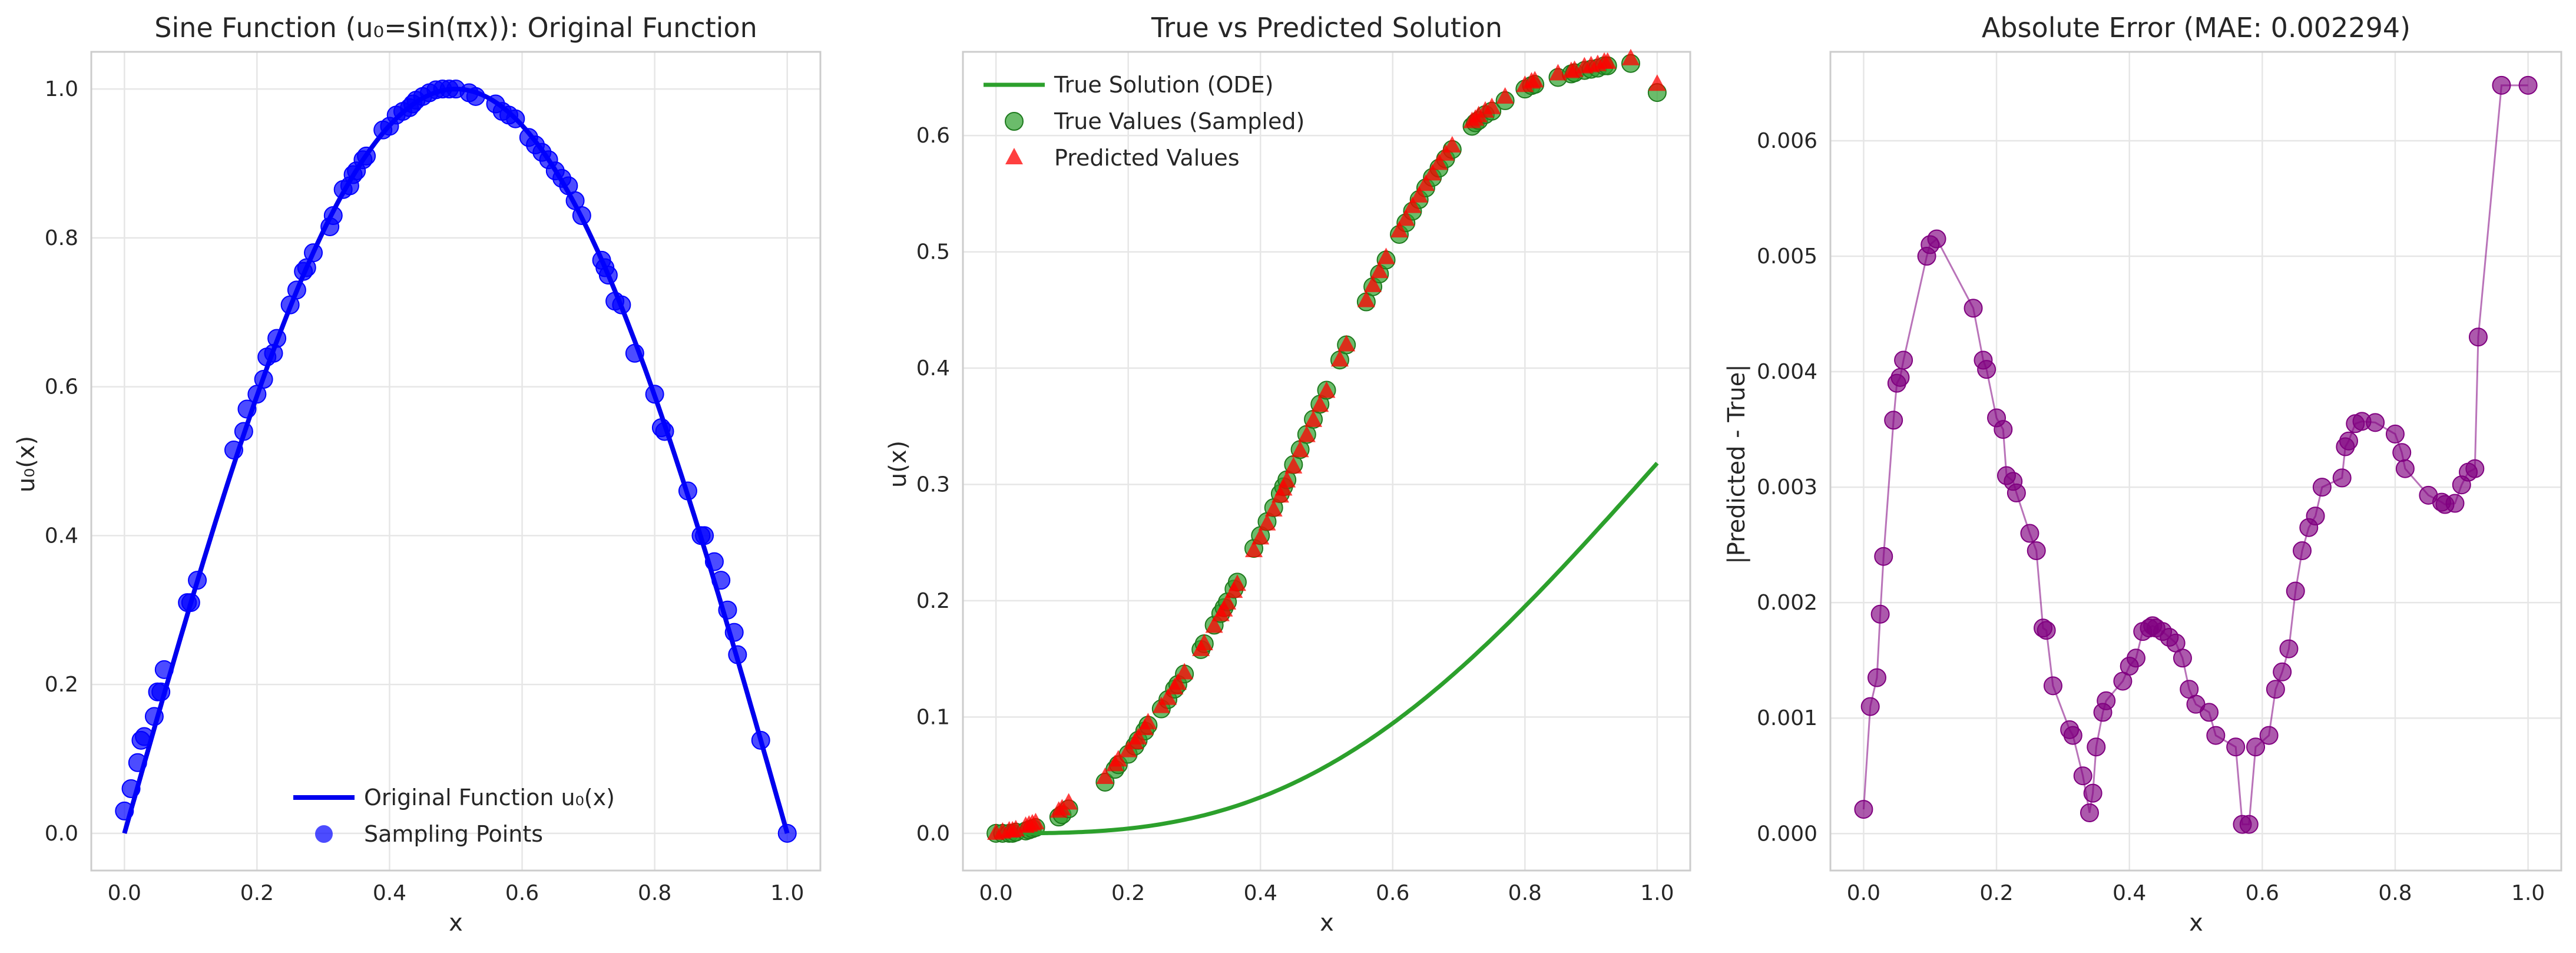 This screenshot has height=953, width=2576. What do you see at coordinates (1327, 649) in the screenshot?
I see `series-line-true-solution` at bounding box center [1327, 649].